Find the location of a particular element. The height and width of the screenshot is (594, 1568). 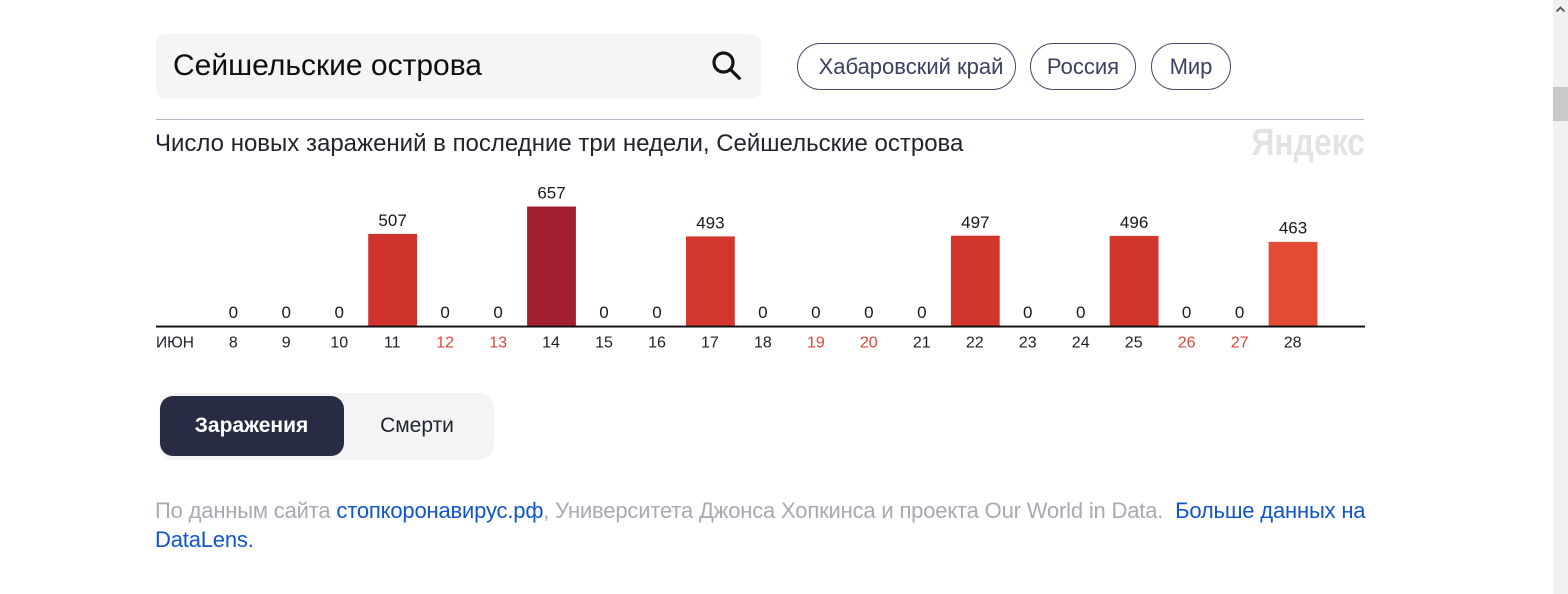

svg-text: 19 is located at coordinates (816, 343).